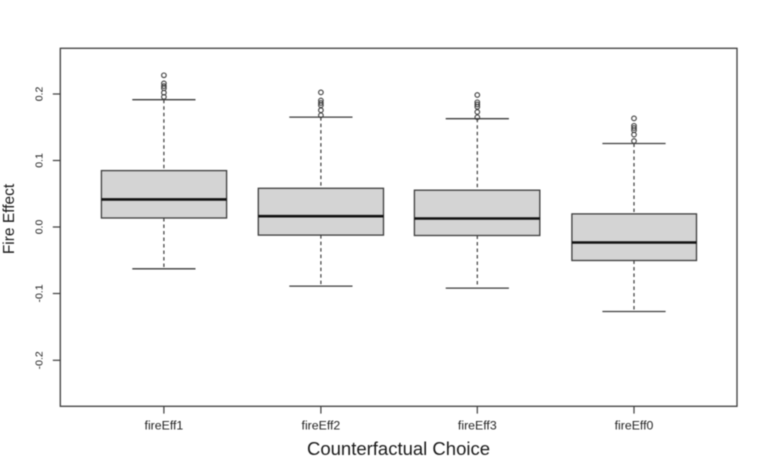 The height and width of the screenshot is (472, 768). Describe the element at coordinates (40, 160) in the screenshot. I see `svg-text: 0.1` at that location.